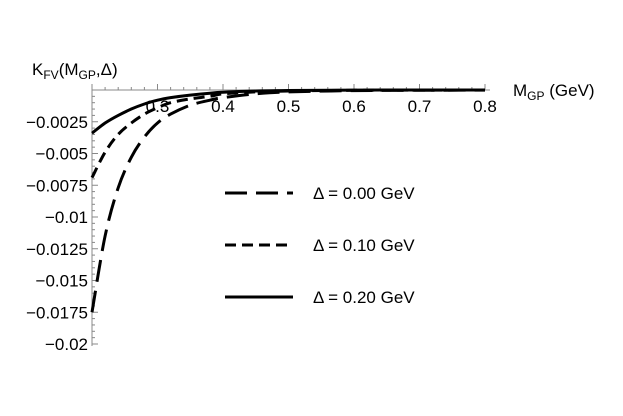  Describe the element at coordinates (554, 92) in the screenshot. I see `x-axis-title: MGP (GeV)` at that location.